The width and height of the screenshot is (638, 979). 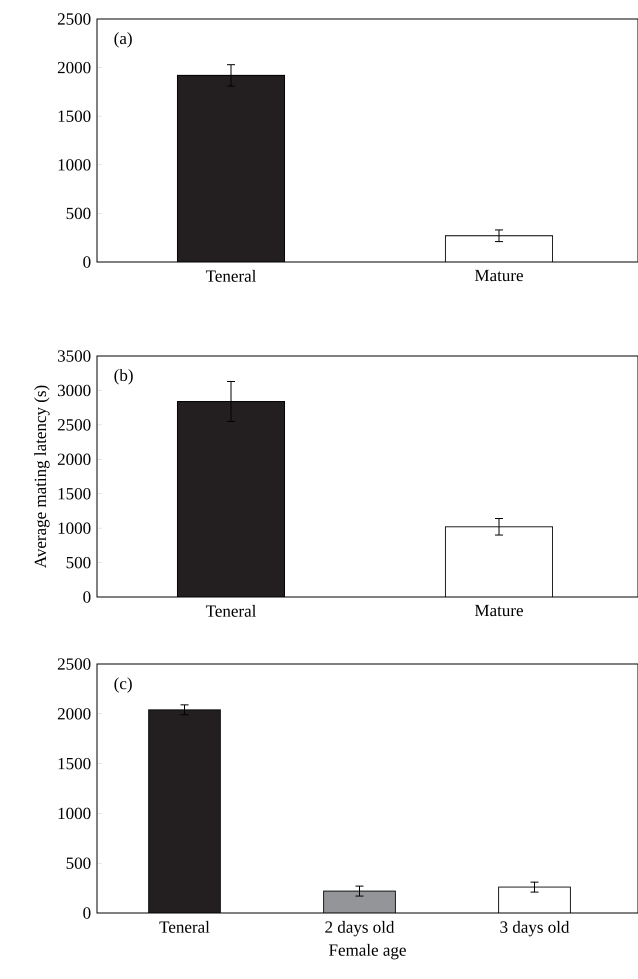 I want to click on x-axis-title: Female age, so click(x=367, y=952).